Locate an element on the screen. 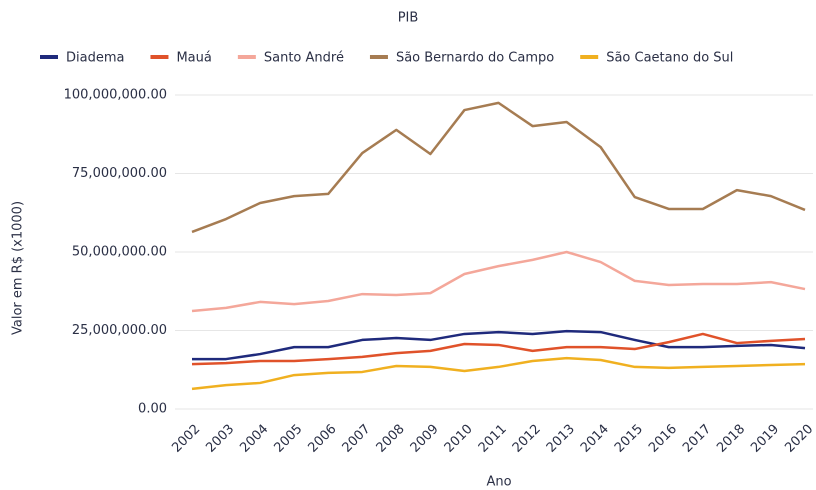  x-tick-label: 2004 is located at coordinates (254, 439).